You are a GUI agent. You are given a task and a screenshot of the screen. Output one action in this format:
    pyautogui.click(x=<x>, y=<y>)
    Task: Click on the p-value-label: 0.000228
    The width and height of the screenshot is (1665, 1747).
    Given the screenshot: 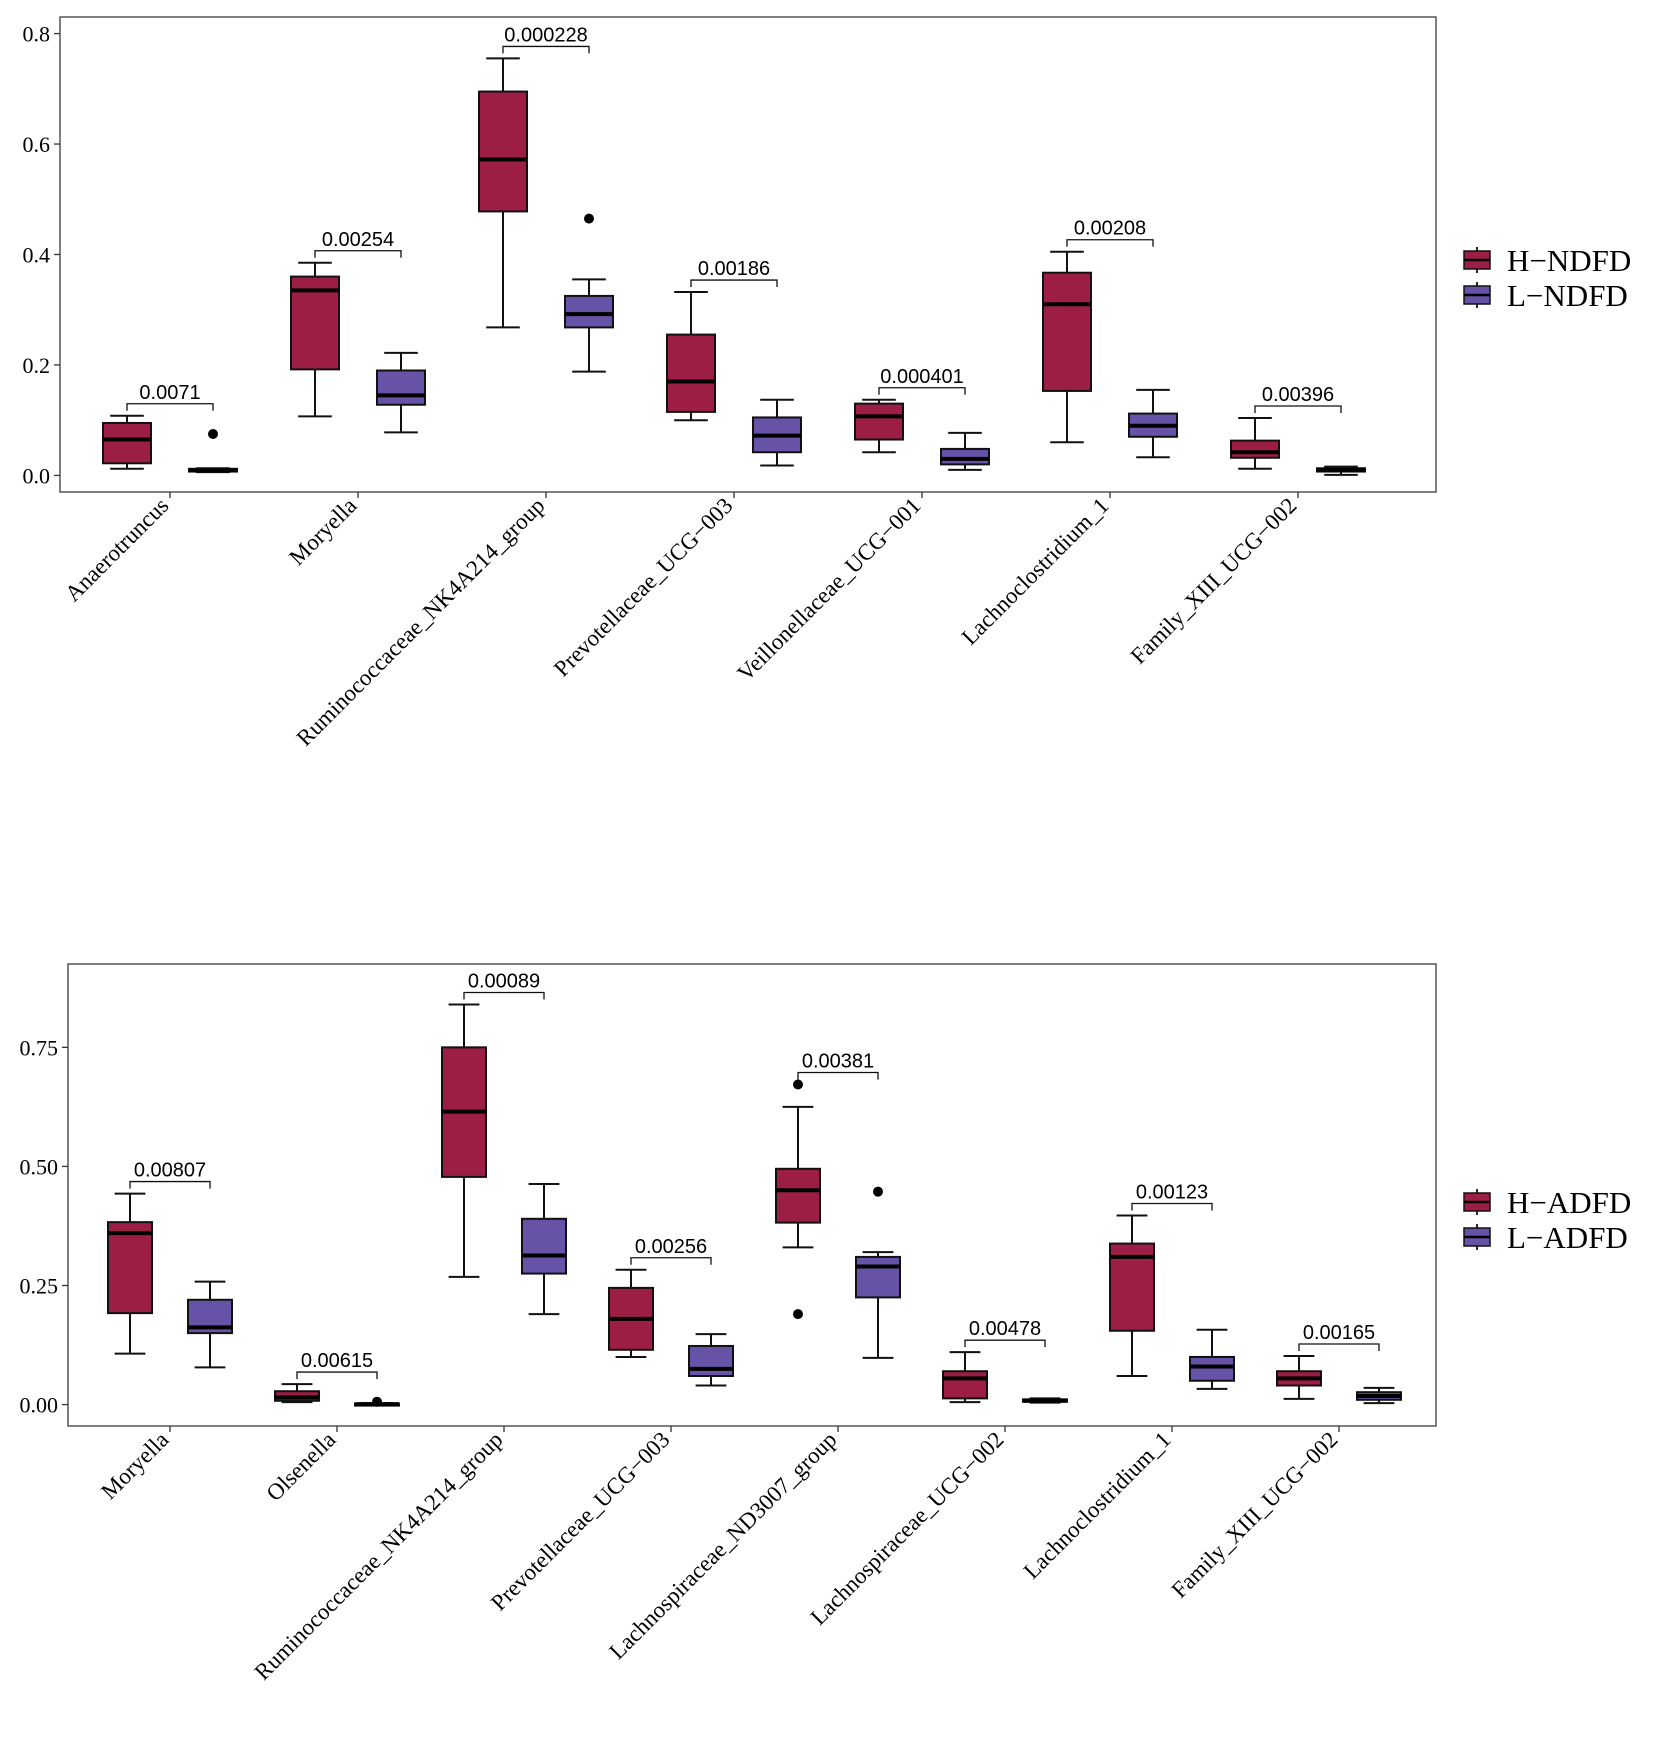 What is the action you would take?
    pyautogui.click(x=545, y=35)
    